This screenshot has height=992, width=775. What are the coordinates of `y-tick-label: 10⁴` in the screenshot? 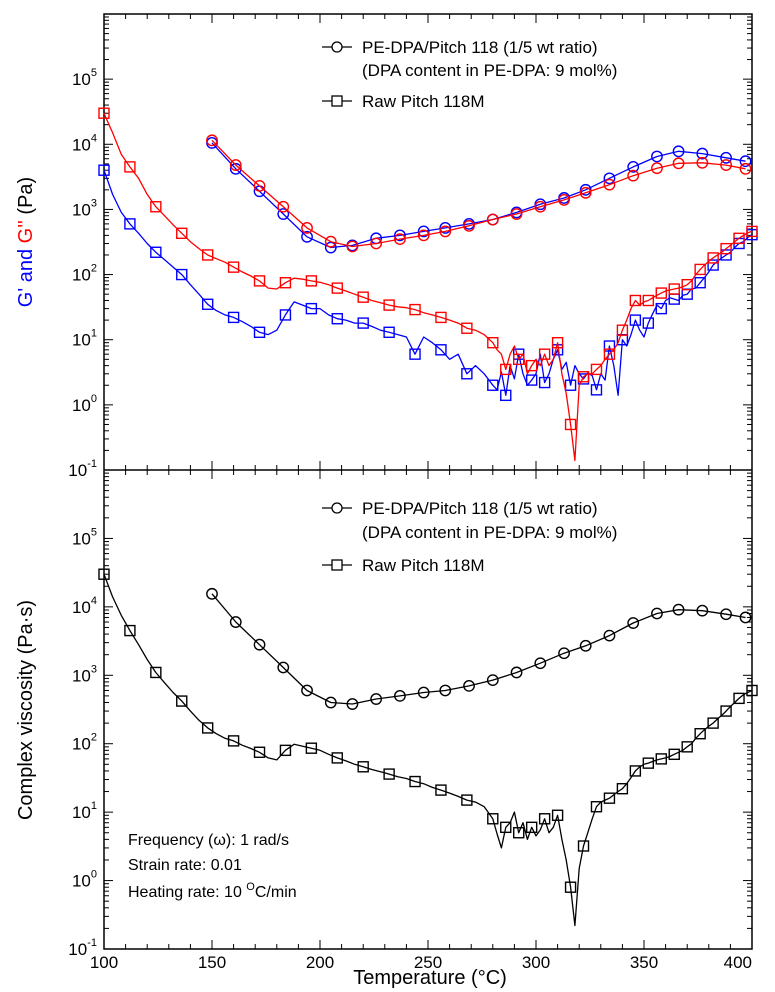 It's located at (84, 143).